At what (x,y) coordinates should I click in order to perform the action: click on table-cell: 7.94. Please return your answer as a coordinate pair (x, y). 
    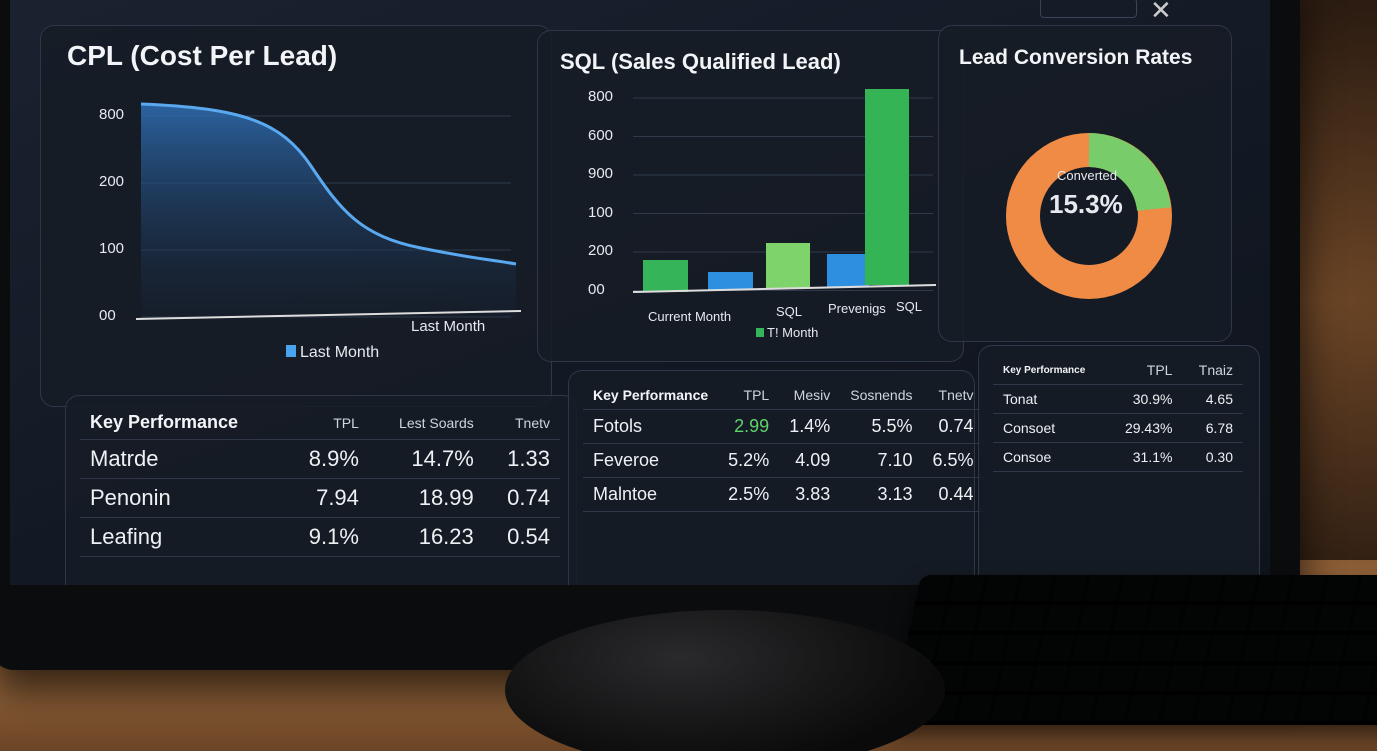
    Looking at the image, I should click on (326, 498).